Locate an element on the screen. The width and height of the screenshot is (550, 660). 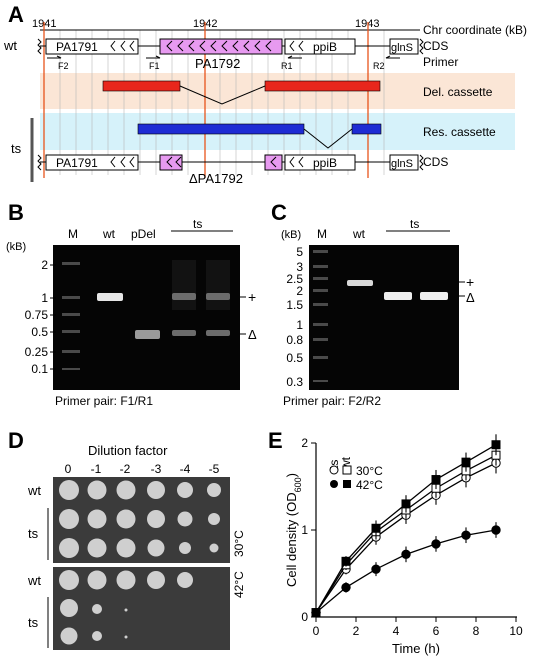
lane-m-b: M is located at coordinates (73, 234).